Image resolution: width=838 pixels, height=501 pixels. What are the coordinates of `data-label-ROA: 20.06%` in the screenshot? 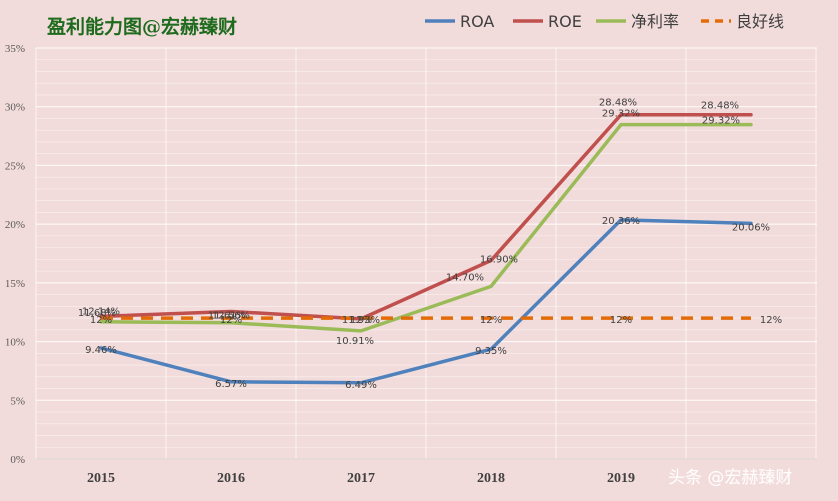 It's located at (751, 227).